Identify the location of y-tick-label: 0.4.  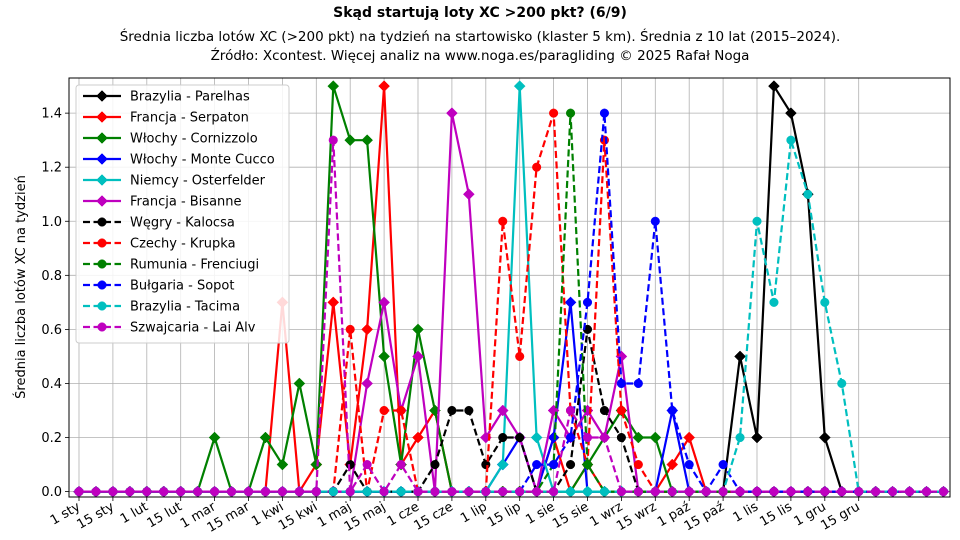
(51, 384).